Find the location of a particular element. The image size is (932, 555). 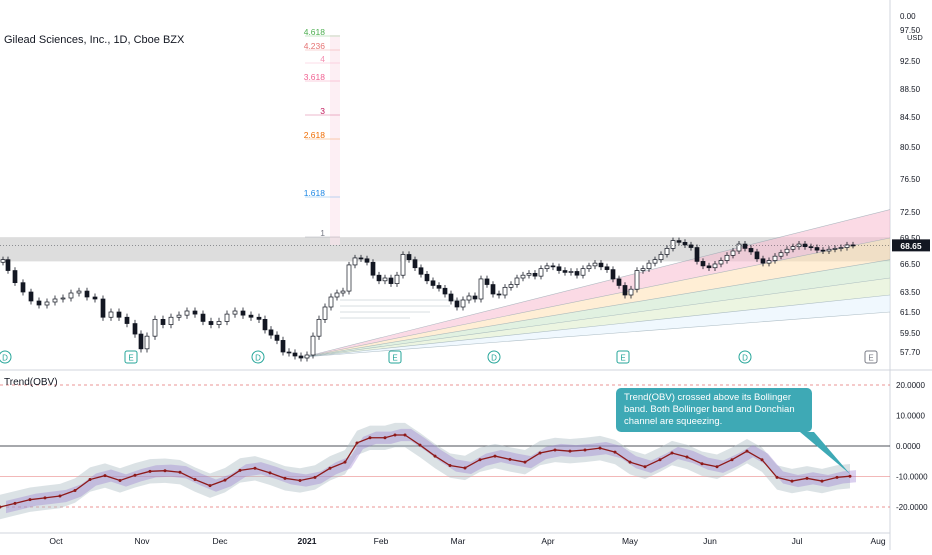

last-price-tag is located at coordinates (911, 245).